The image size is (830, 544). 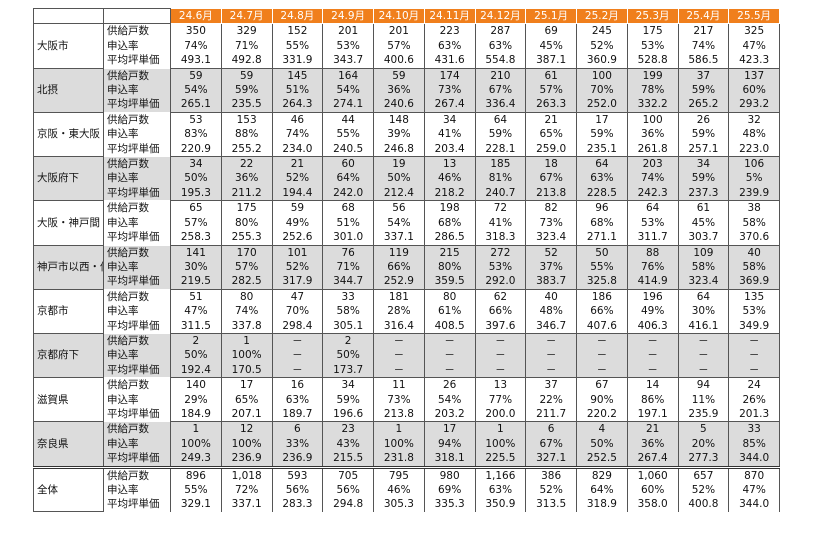 I want to click on value-cell: 223, so click(x=449, y=31).